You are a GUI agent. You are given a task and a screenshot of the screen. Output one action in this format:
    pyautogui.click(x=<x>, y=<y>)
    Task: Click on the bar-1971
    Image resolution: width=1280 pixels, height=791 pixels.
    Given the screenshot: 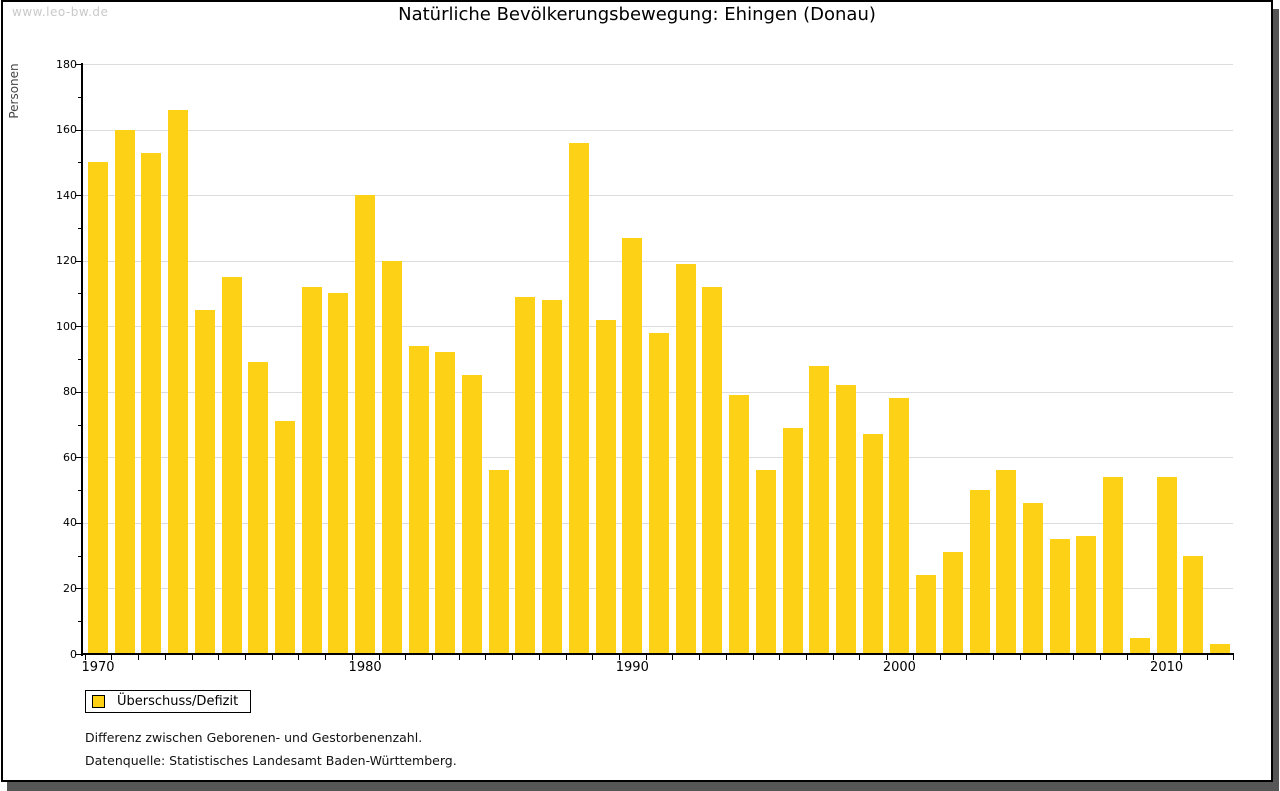 What is the action you would take?
    pyautogui.click(x=124, y=391)
    